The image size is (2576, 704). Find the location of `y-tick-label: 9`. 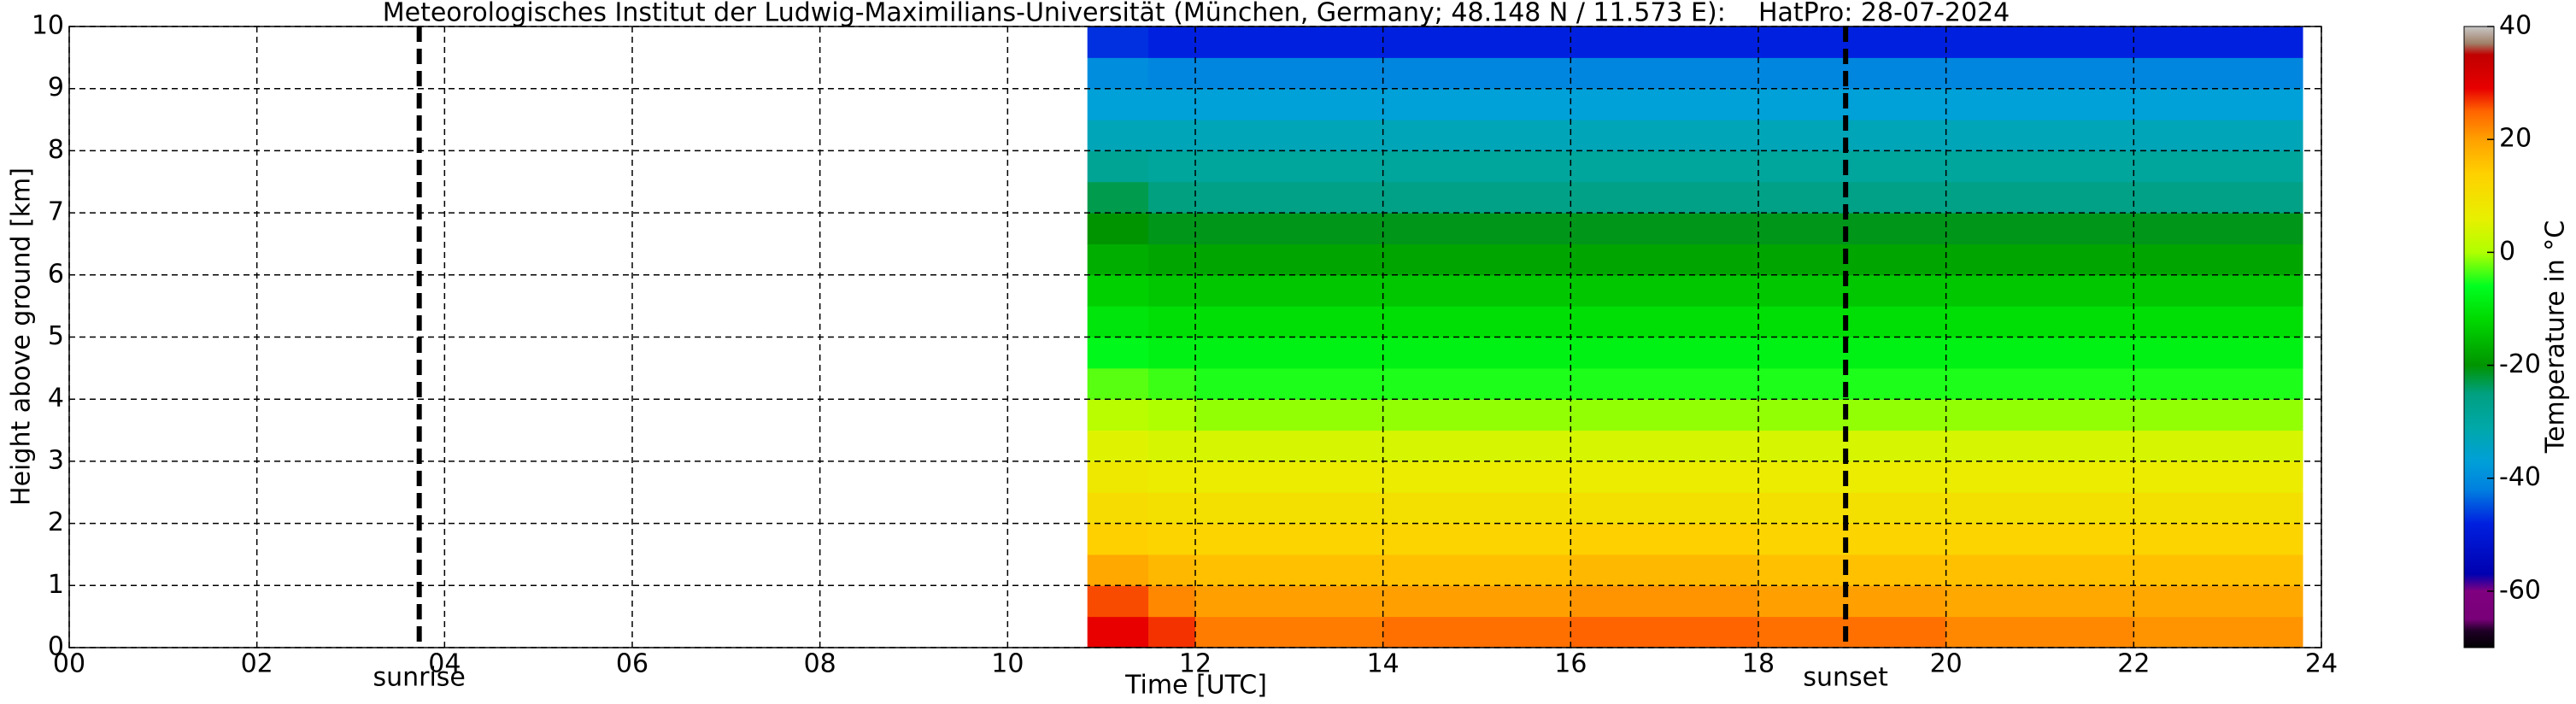

y-tick-label: 9 is located at coordinates (56, 88).